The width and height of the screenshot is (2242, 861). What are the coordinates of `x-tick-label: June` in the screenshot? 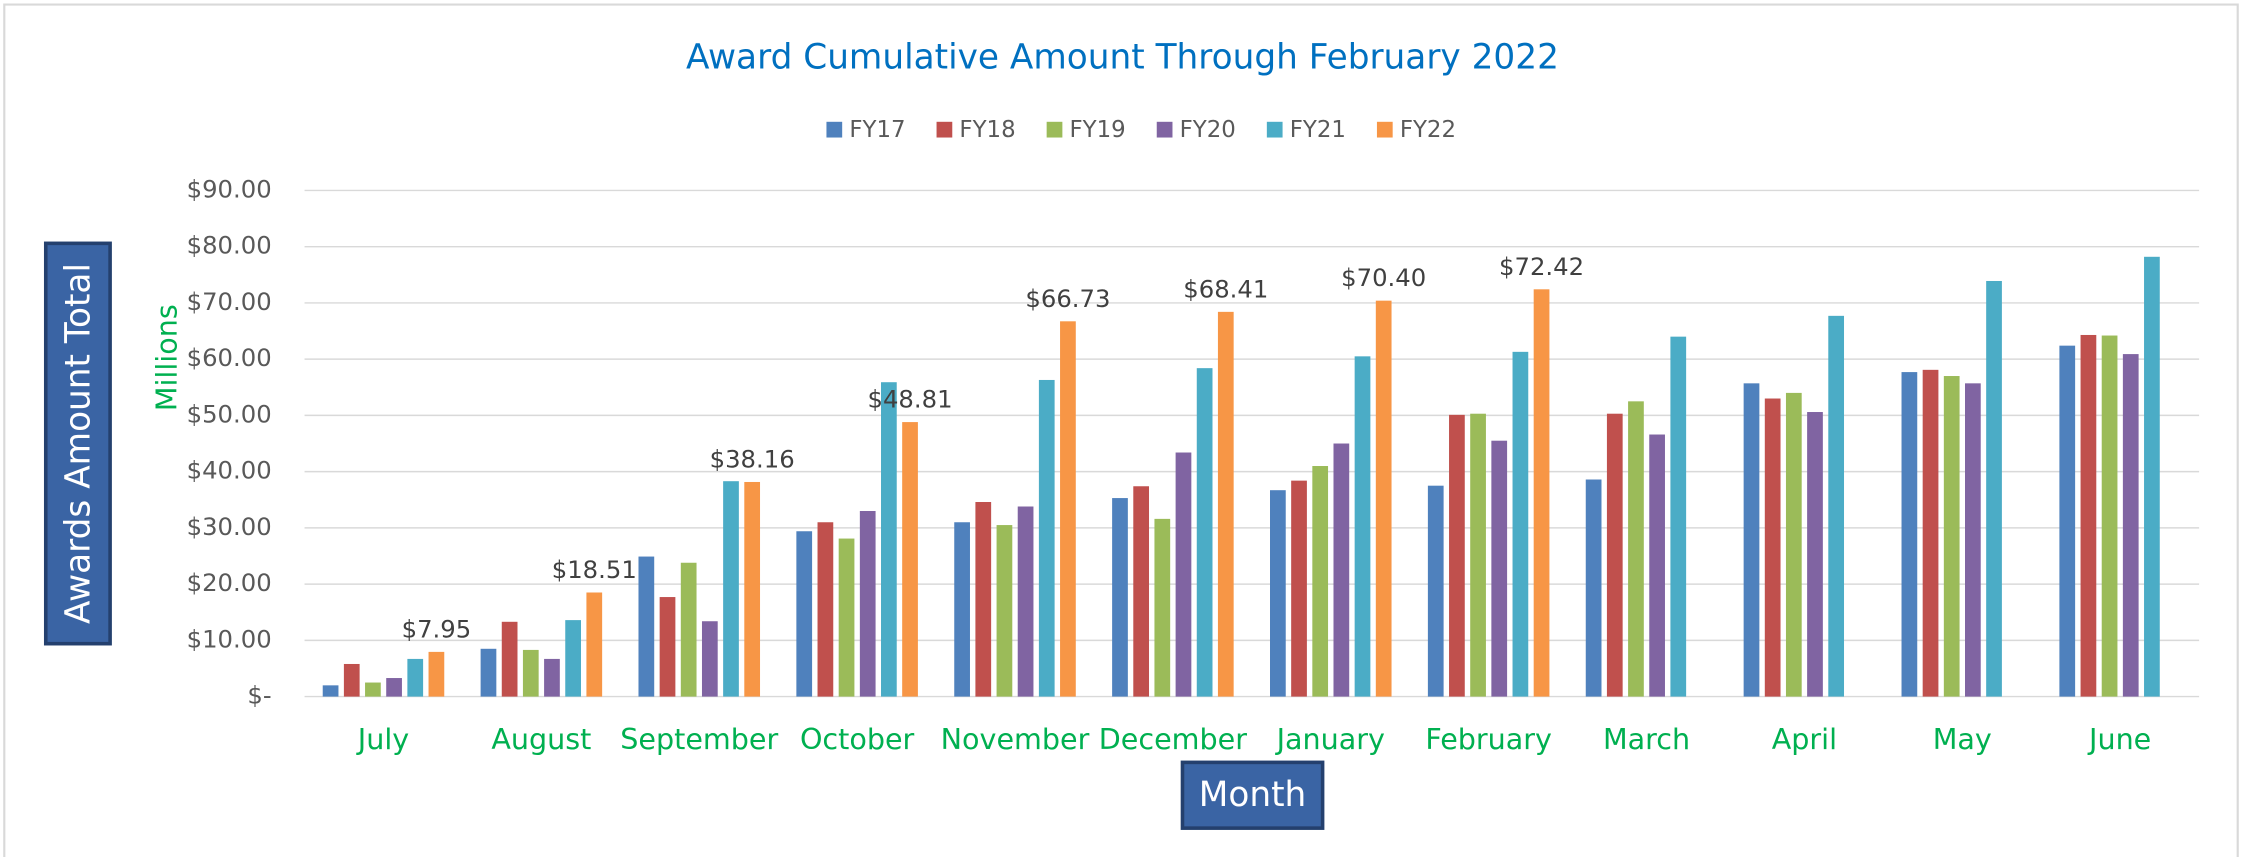 It's located at (2119, 739).